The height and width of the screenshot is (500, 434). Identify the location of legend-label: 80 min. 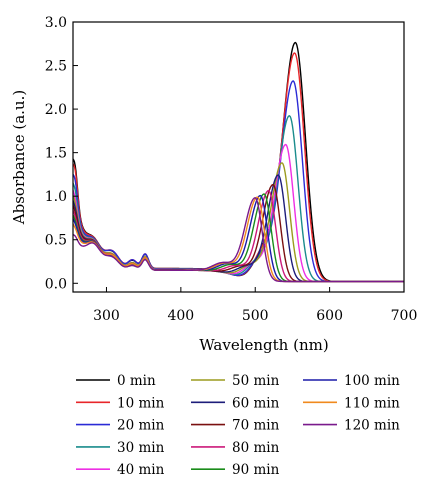
(256, 448).